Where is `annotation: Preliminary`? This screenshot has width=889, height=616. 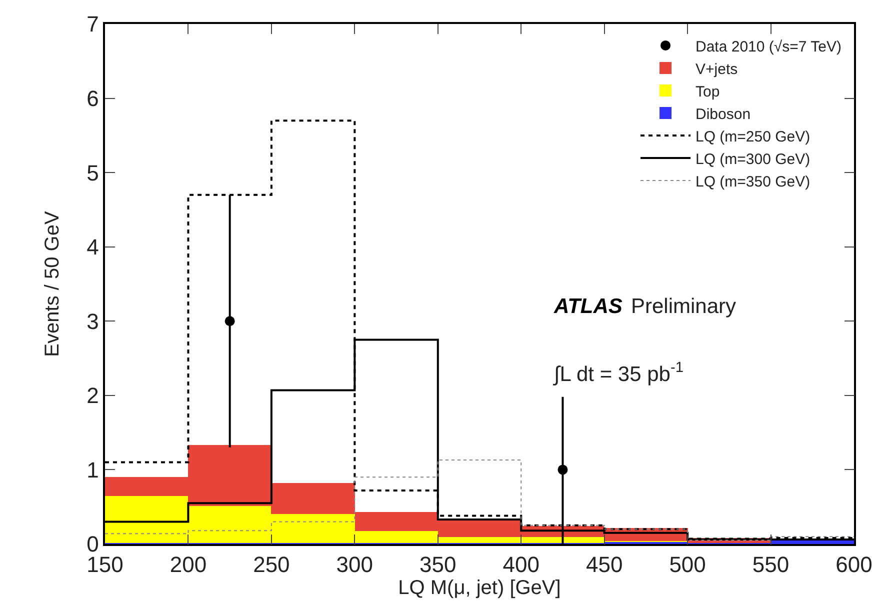 annotation: Preliminary is located at coordinates (684, 306).